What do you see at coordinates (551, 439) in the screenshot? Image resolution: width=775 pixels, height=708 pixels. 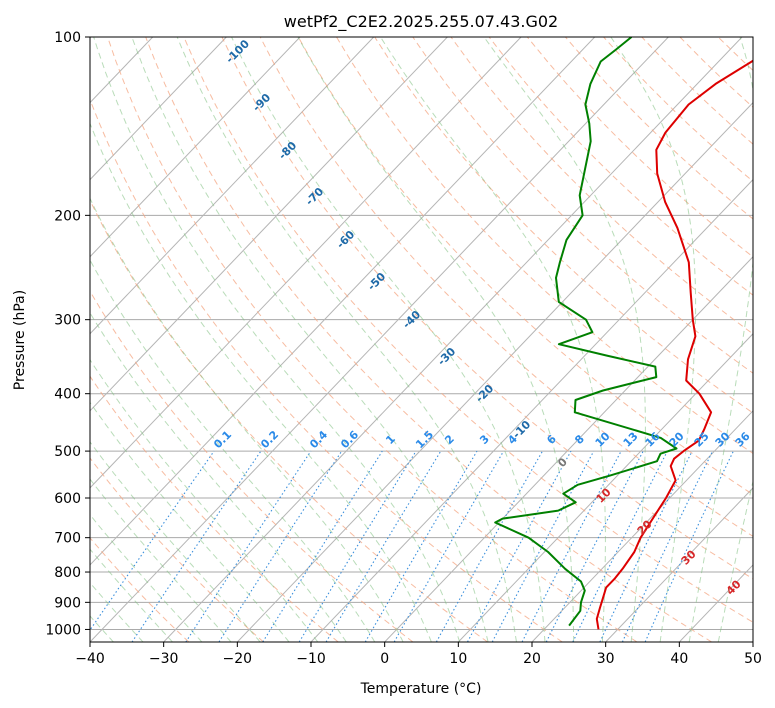 I see `mixing-ratio-label: 6` at bounding box center [551, 439].